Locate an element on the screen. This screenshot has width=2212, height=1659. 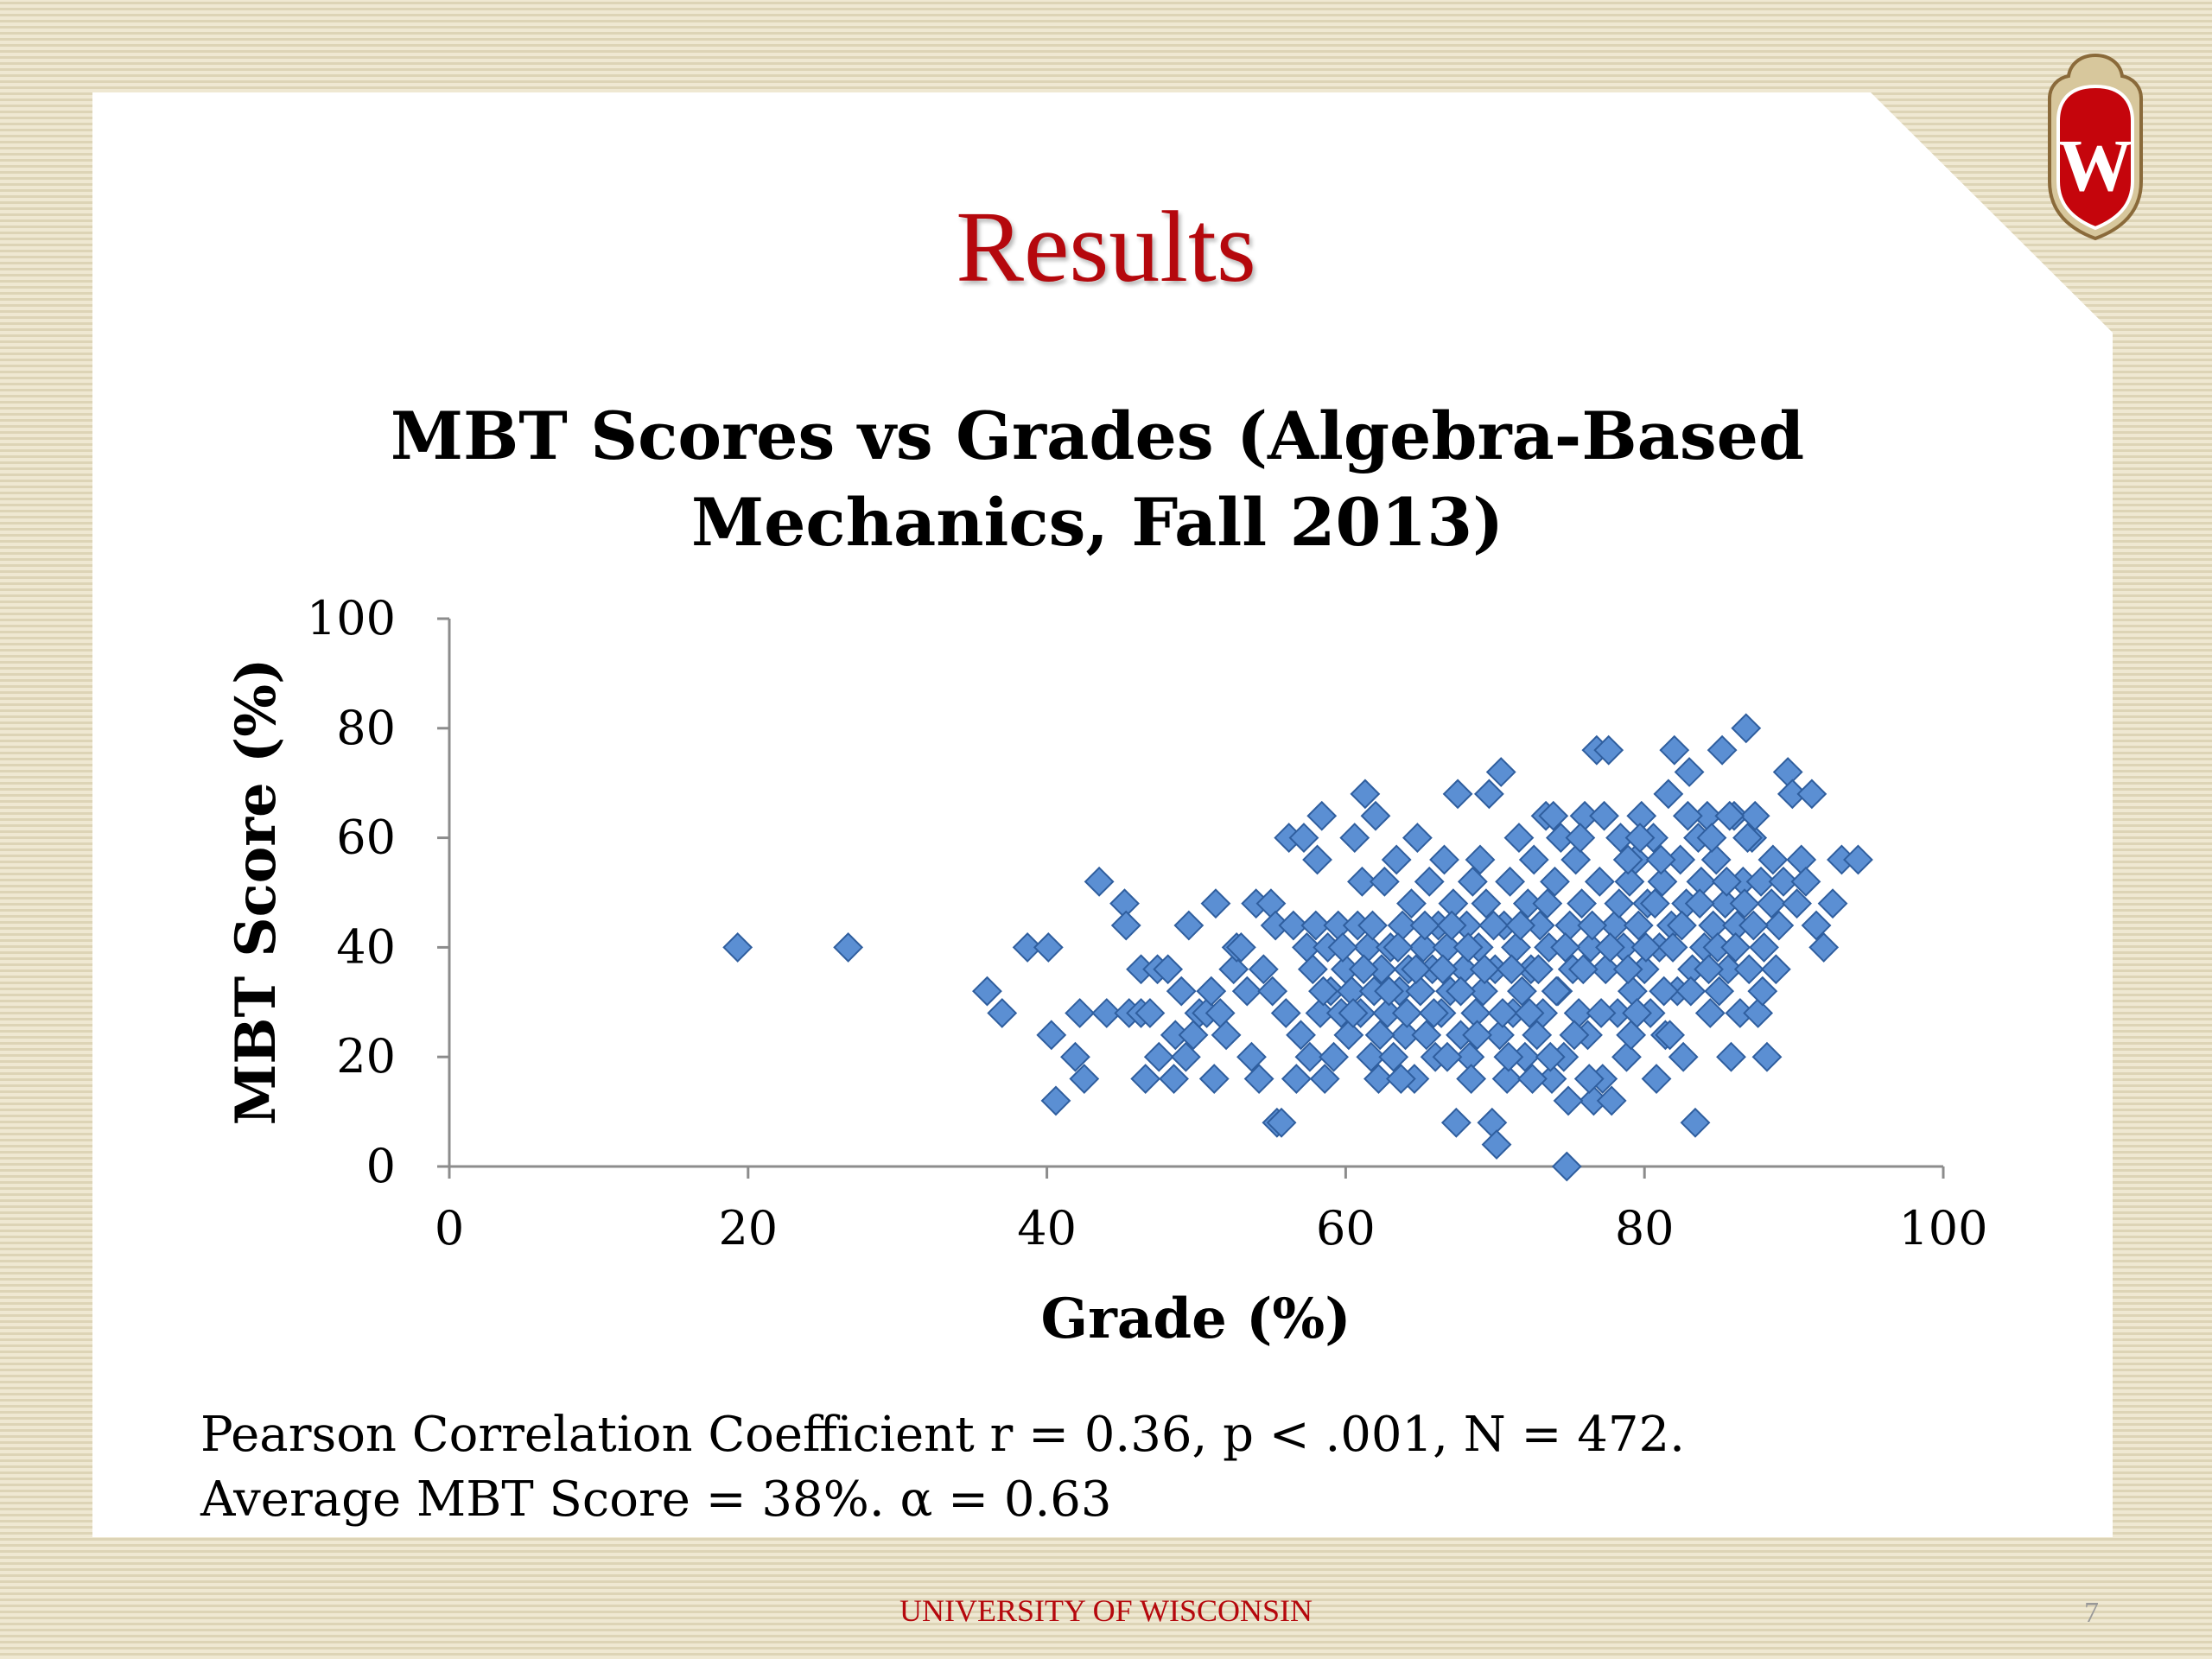
x-tick-label: 40 is located at coordinates (1047, 1228).